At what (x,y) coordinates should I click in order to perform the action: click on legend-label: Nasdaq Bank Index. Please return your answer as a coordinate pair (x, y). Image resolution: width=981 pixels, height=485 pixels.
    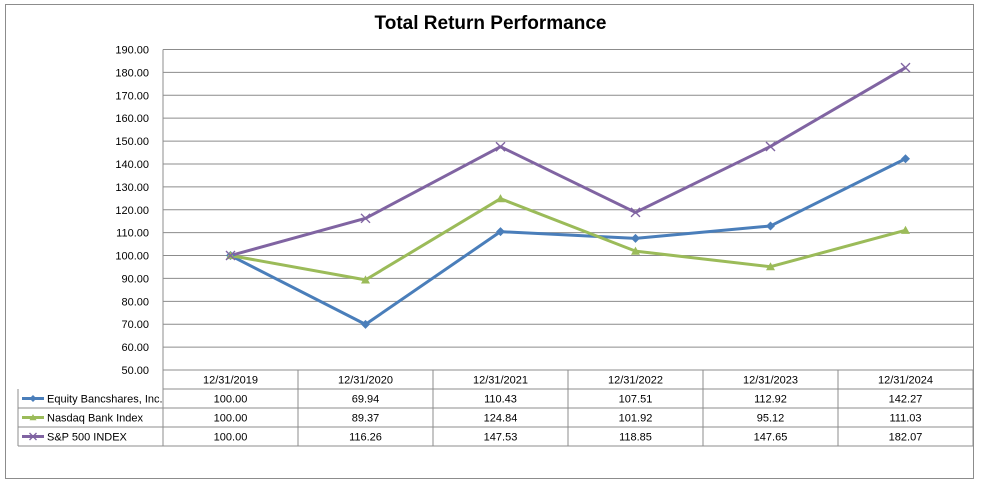
    Looking at the image, I should click on (95, 419).